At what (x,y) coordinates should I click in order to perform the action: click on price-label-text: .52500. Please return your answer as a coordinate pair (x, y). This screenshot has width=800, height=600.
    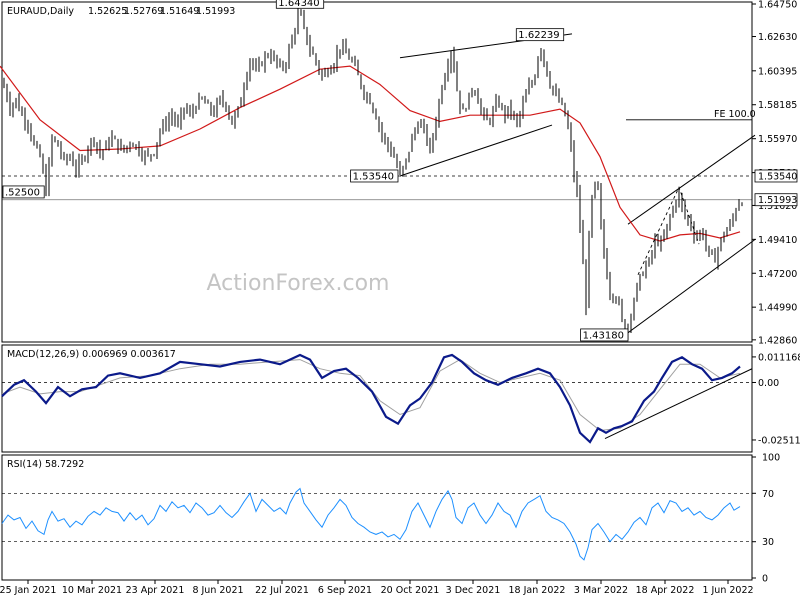
    Looking at the image, I should click on (22, 192).